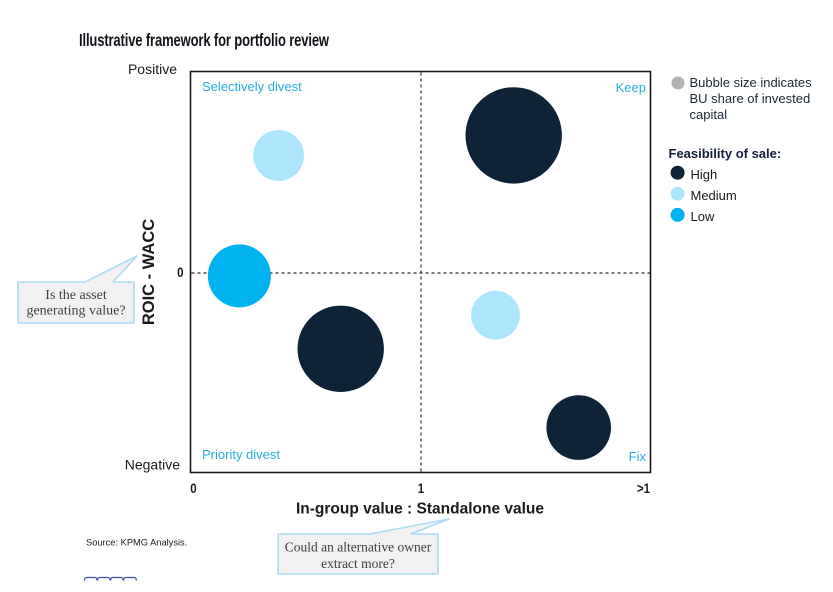 The height and width of the screenshot is (592, 833). I want to click on svg-text: Could an alternative owner, so click(358, 547).